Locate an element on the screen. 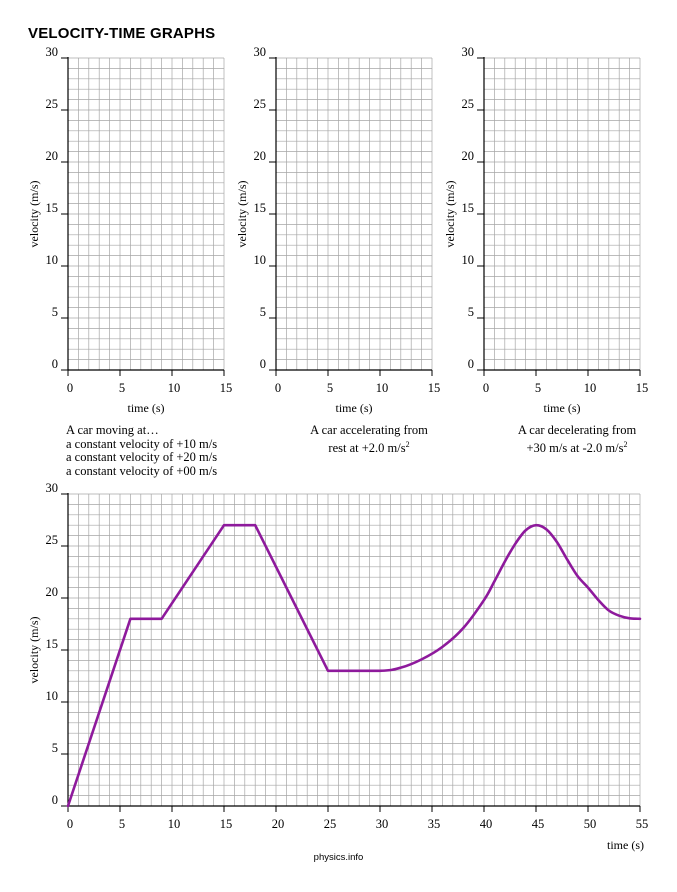 This screenshot has width=677, height=892. footer-credit: physics.info is located at coordinates (338, 857).